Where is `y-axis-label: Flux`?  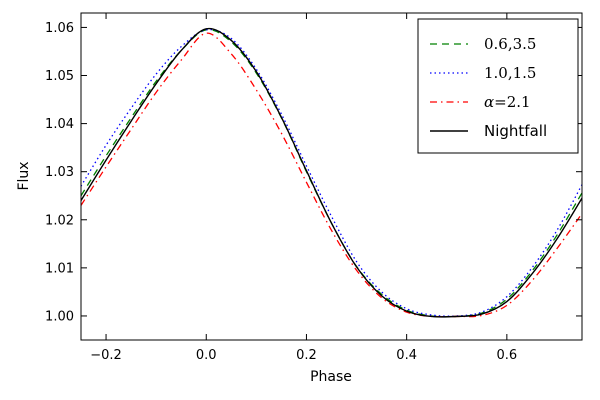 y-axis-label: Flux is located at coordinates (24, 175).